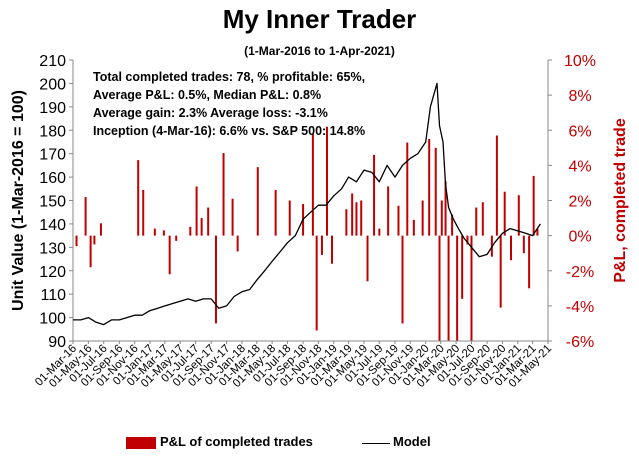 The width and height of the screenshot is (639, 466). I want to click on y-left-tick-label: 190, so click(52, 108).